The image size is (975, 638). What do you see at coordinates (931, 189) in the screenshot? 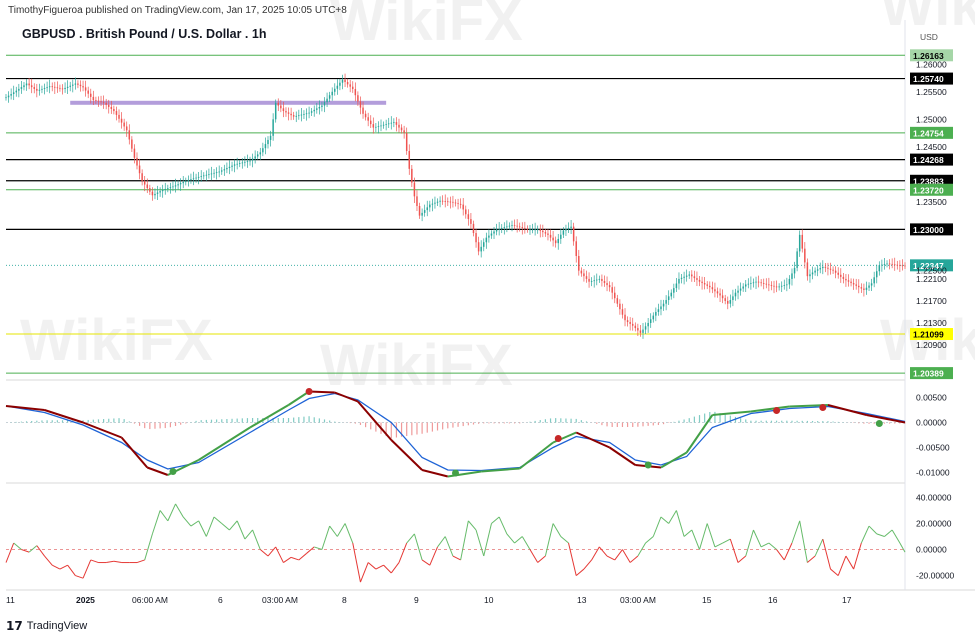
I see `level-label-bg` at bounding box center [931, 189].